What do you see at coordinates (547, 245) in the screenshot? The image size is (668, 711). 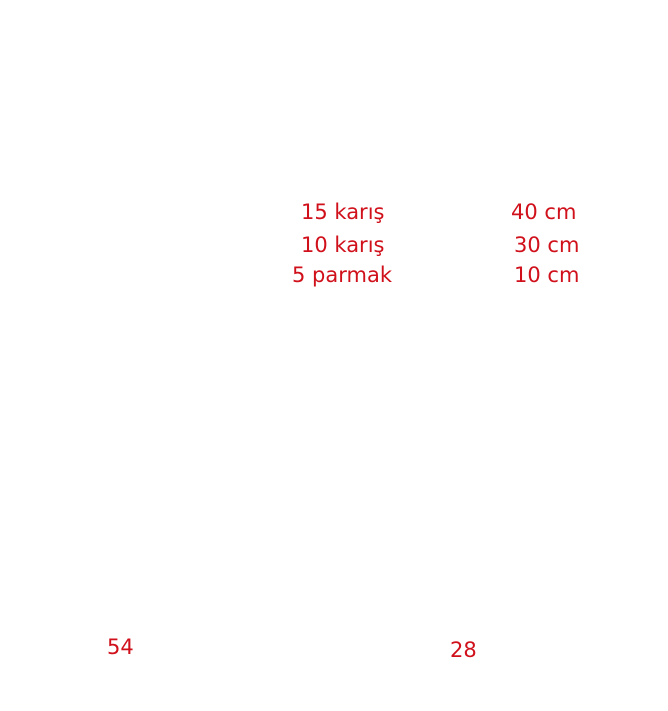 I see `row-right: 30 cm` at bounding box center [547, 245].